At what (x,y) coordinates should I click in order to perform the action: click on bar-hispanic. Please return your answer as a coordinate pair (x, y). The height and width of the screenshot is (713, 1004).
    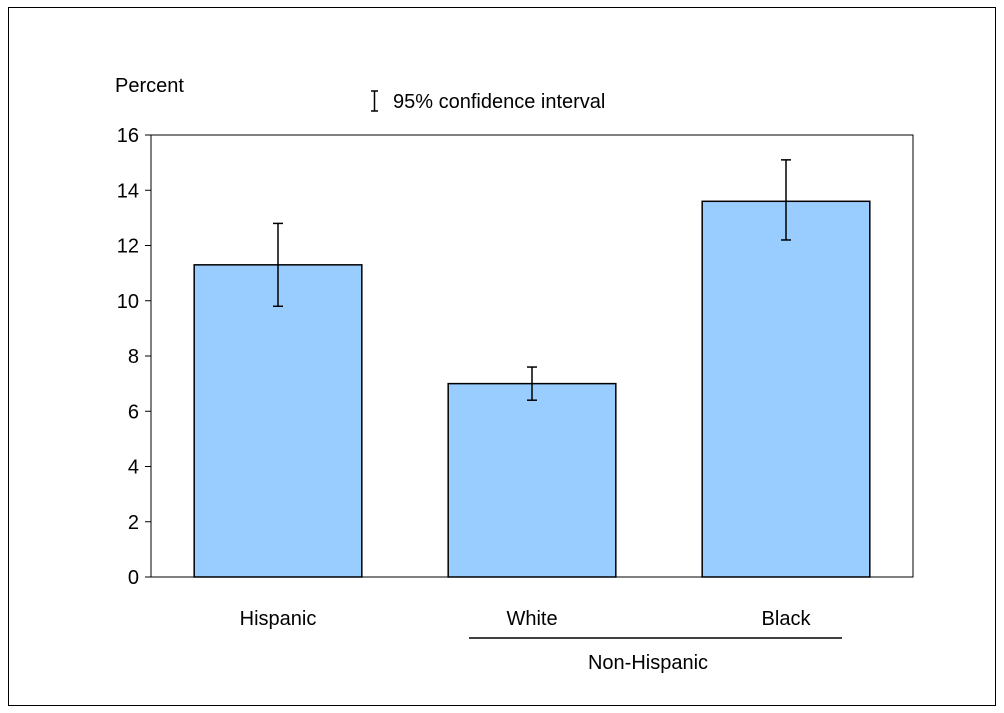
    Looking at the image, I should click on (278, 421).